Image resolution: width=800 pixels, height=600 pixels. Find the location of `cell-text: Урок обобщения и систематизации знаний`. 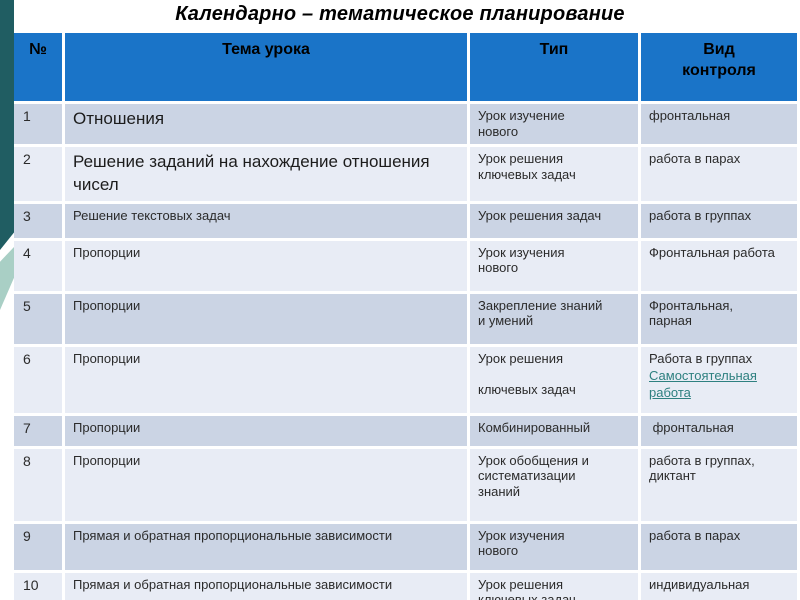

cell-text: Урок обобщения и систематизации знаний is located at coordinates (533, 476).